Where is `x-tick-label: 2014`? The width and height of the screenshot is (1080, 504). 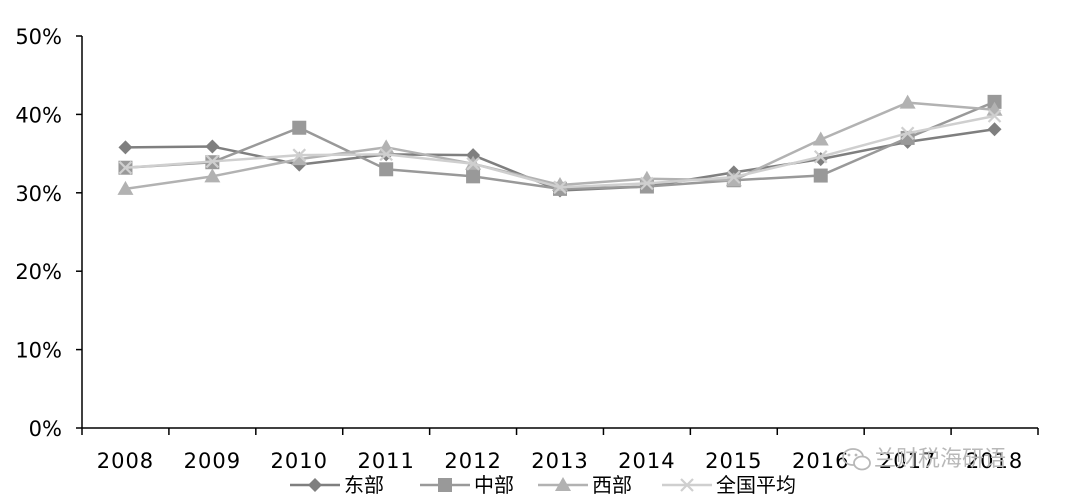 x-tick-label: 2014 is located at coordinates (646, 461).